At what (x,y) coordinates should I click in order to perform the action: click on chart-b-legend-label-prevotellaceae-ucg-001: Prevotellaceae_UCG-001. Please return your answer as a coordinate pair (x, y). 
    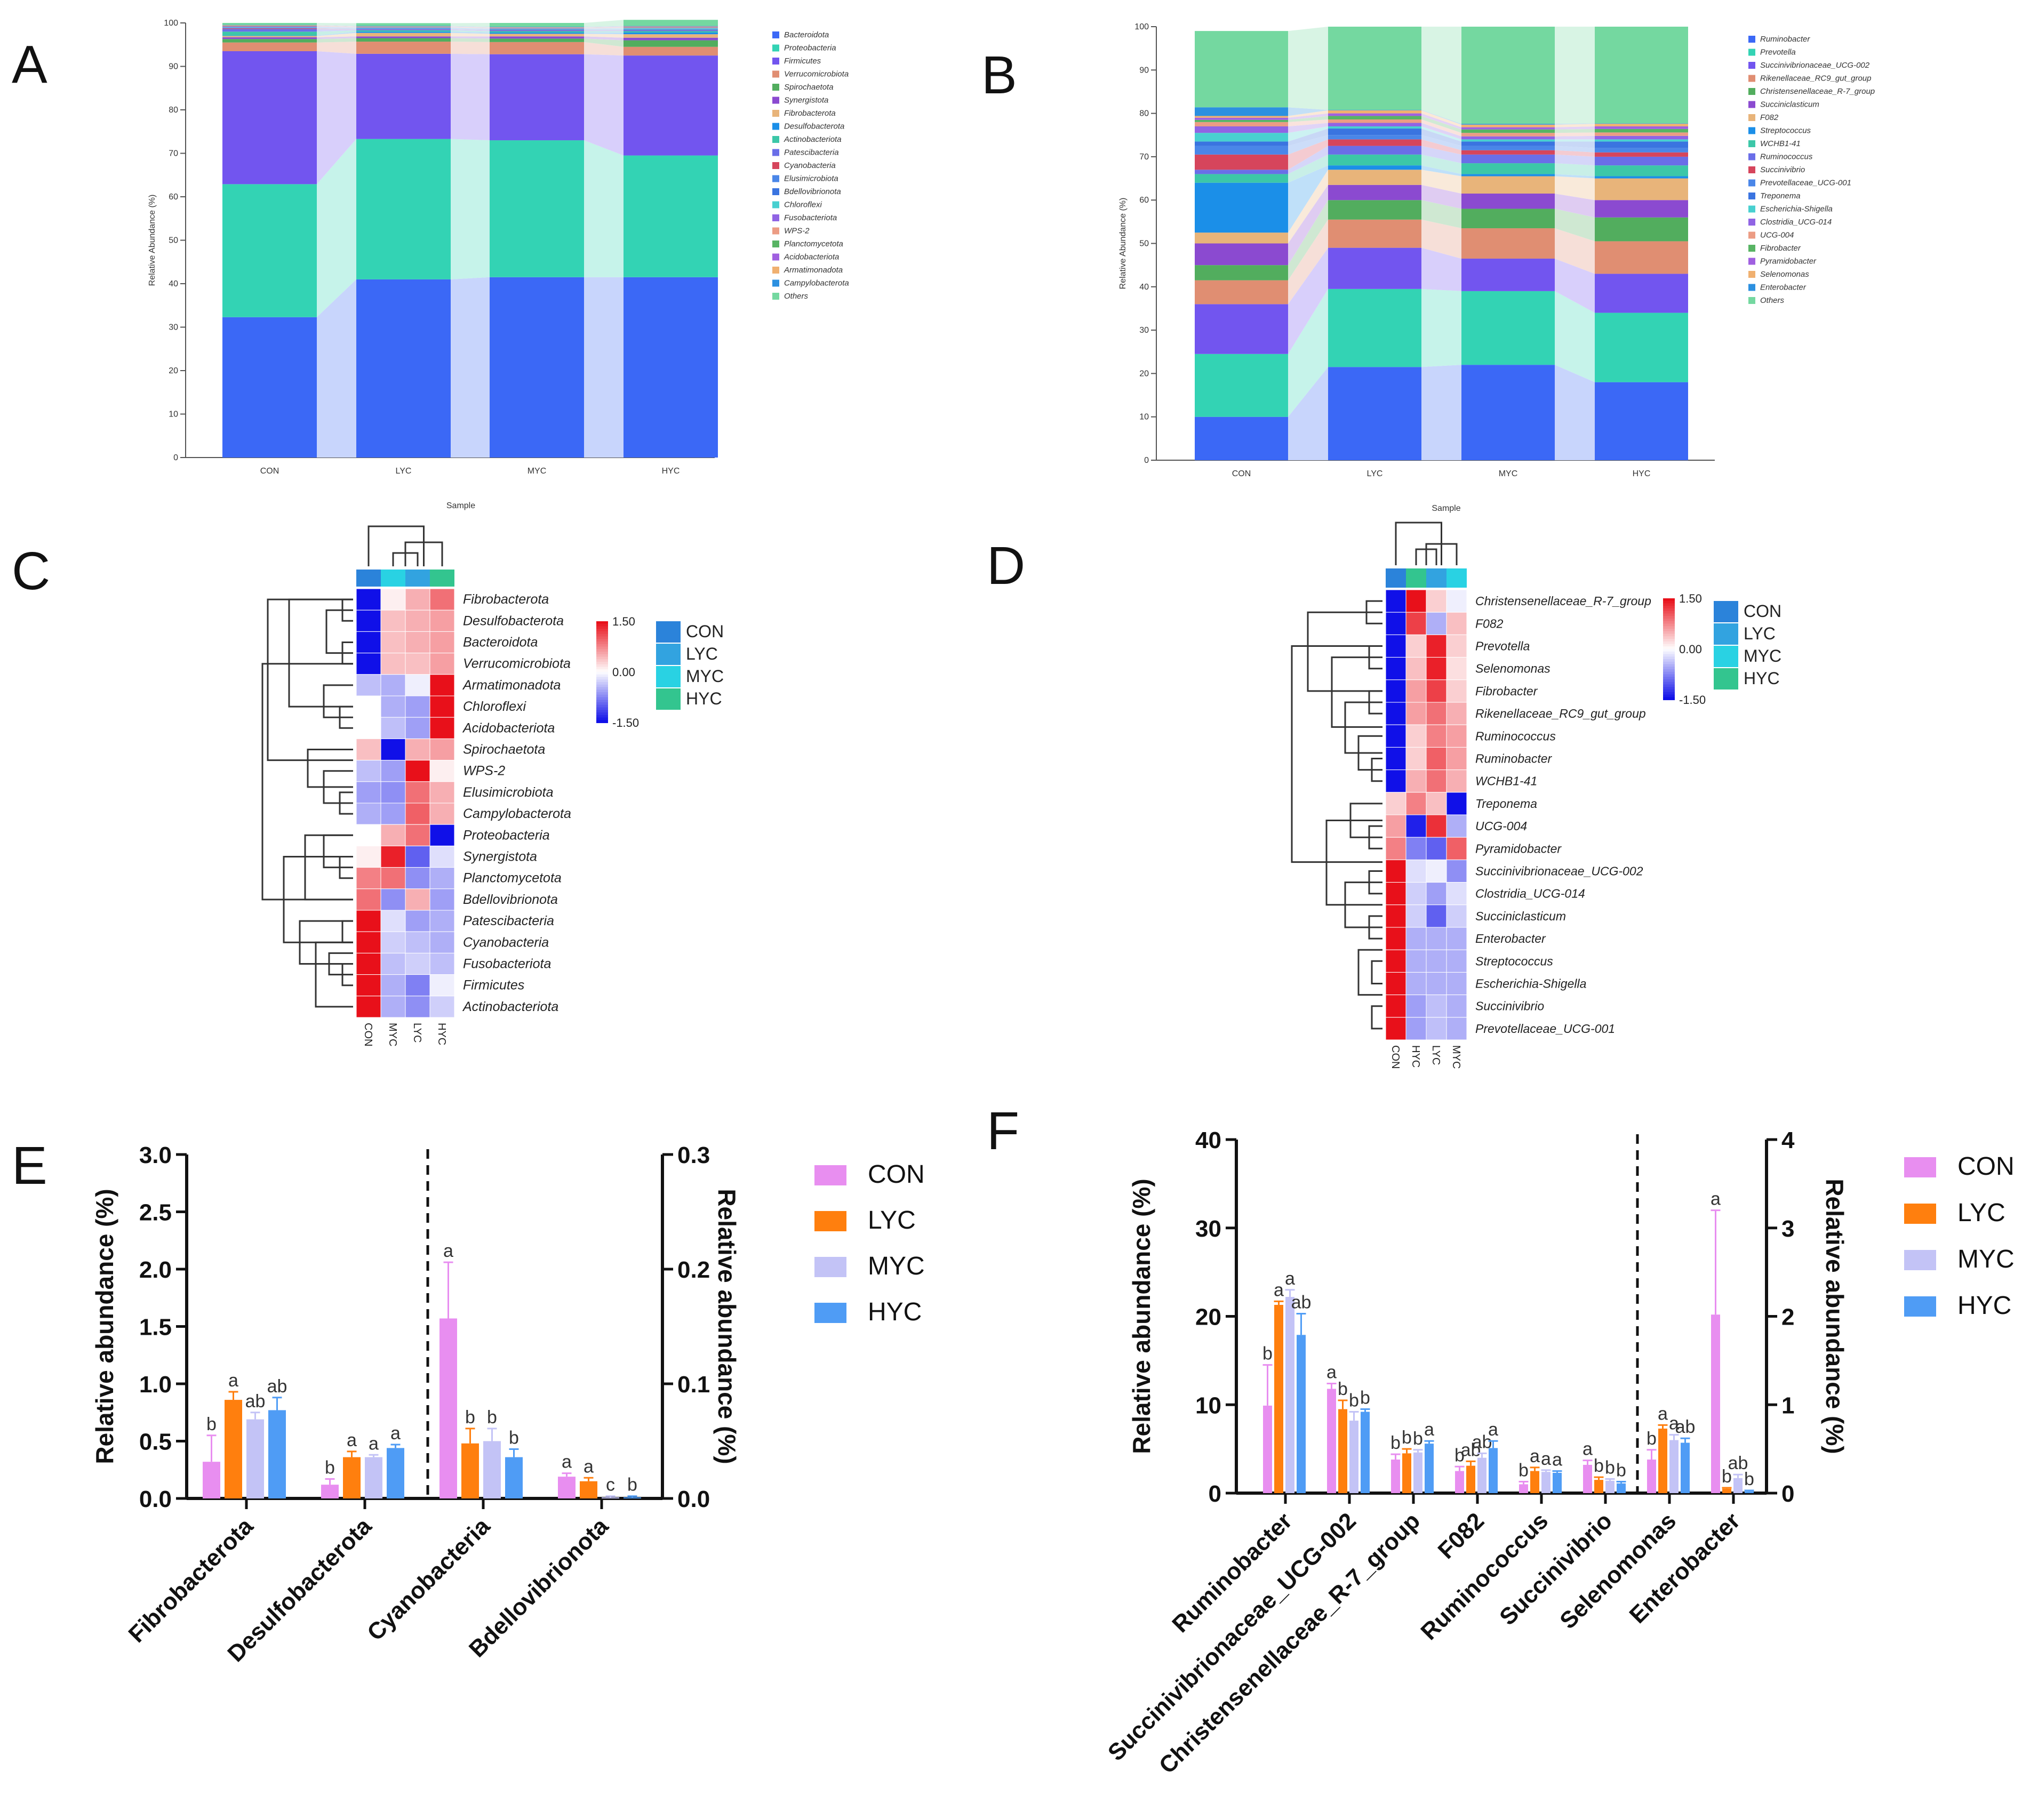
    Looking at the image, I should click on (1805, 183).